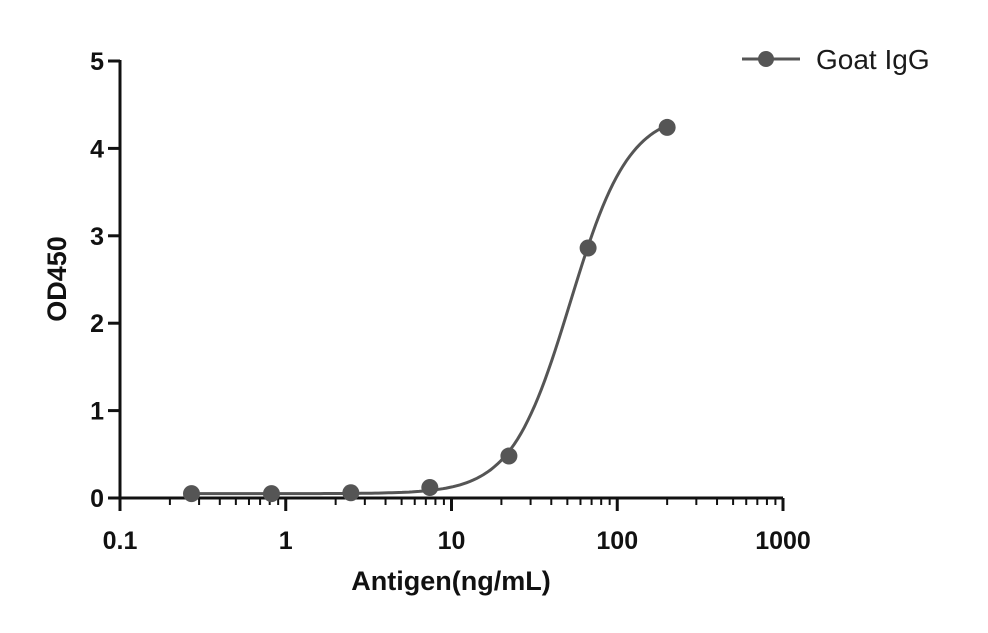 This screenshot has width=988, height=633. Describe the element at coordinates (97, 499) in the screenshot. I see `y-tick-label: 0` at that location.